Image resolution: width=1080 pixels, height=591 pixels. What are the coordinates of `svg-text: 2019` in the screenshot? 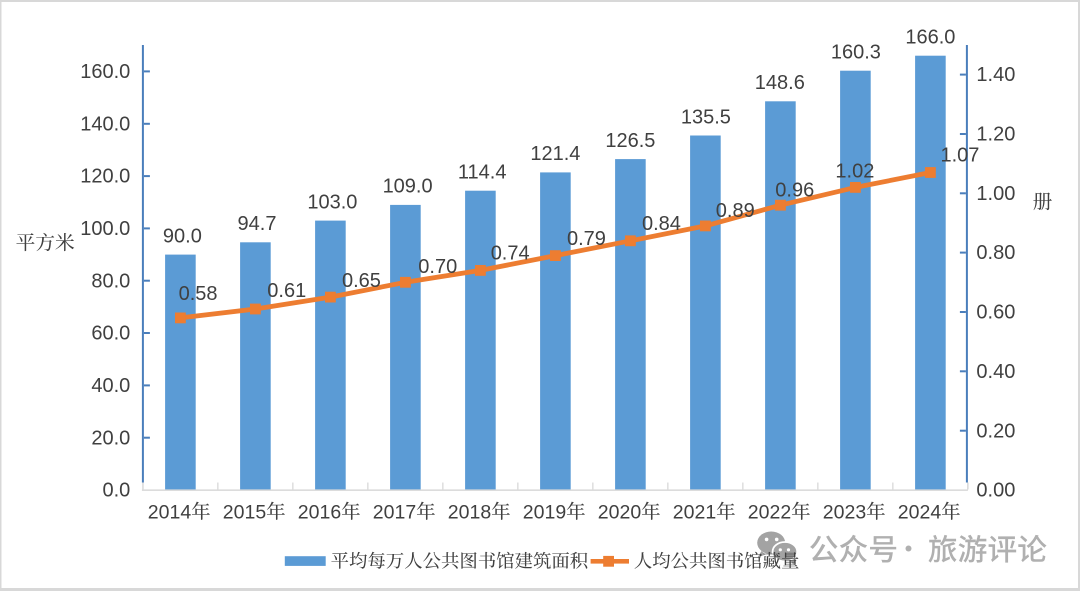 It's located at (544, 512).